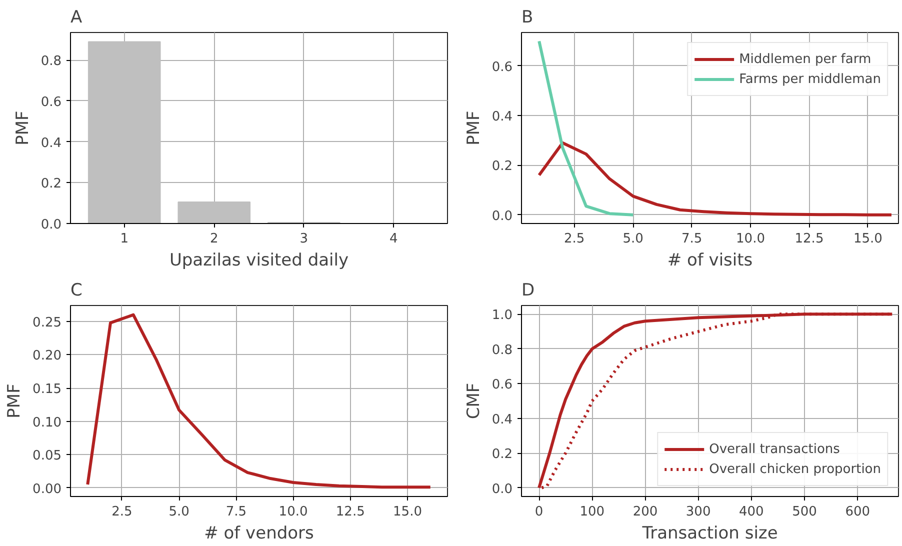  Describe the element at coordinates (76, 18) in the screenshot. I see `chart-title: A` at that location.